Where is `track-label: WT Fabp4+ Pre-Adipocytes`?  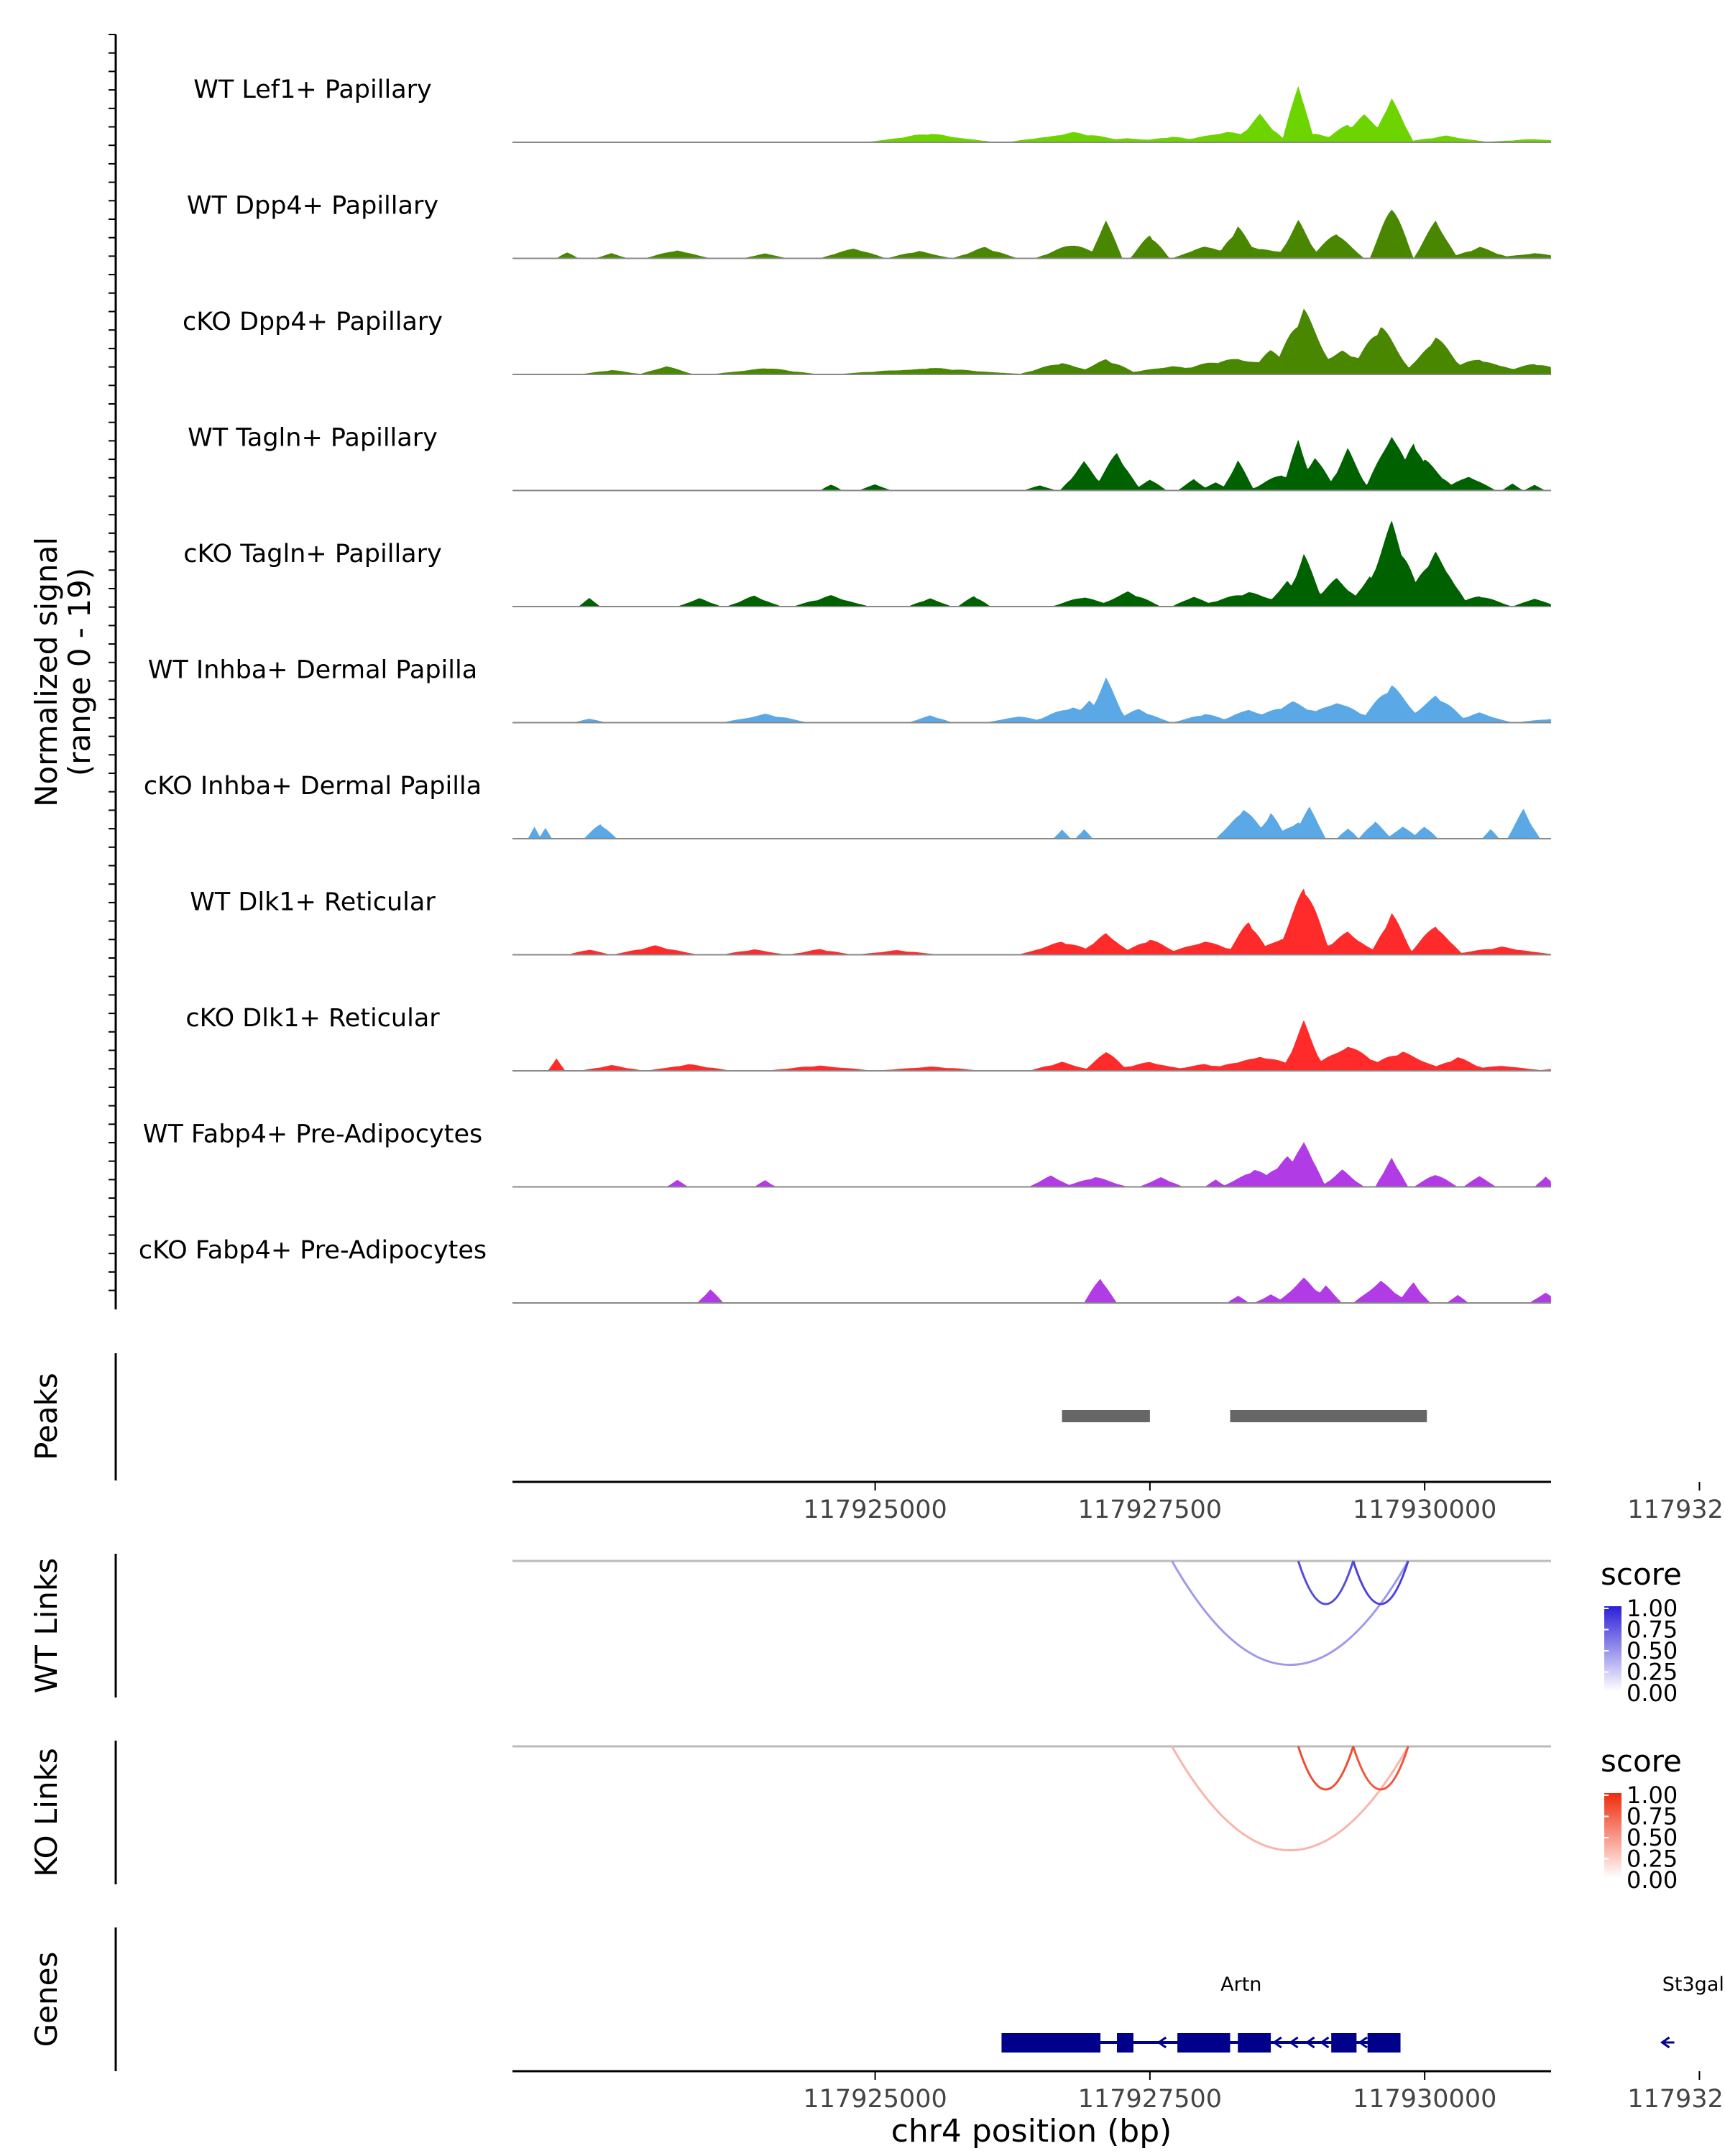
track-label: WT Fabp4+ Pre-Adipocytes is located at coordinates (312, 1134).